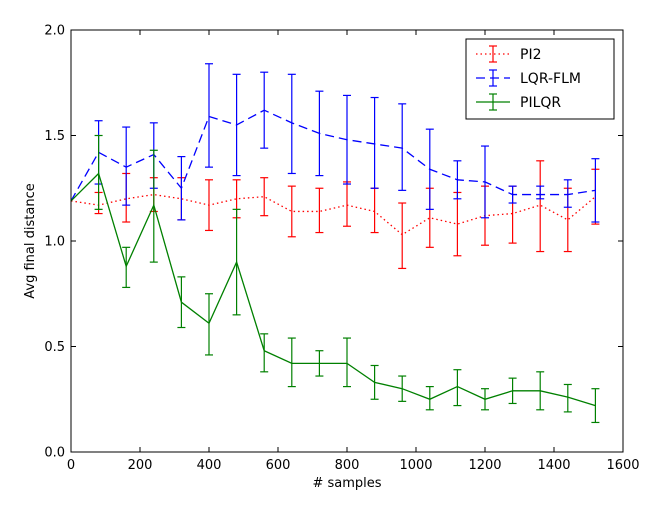 The height and width of the screenshot is (508, 662). I want to click on y-tick-label: 2.0, so click(54, 31).